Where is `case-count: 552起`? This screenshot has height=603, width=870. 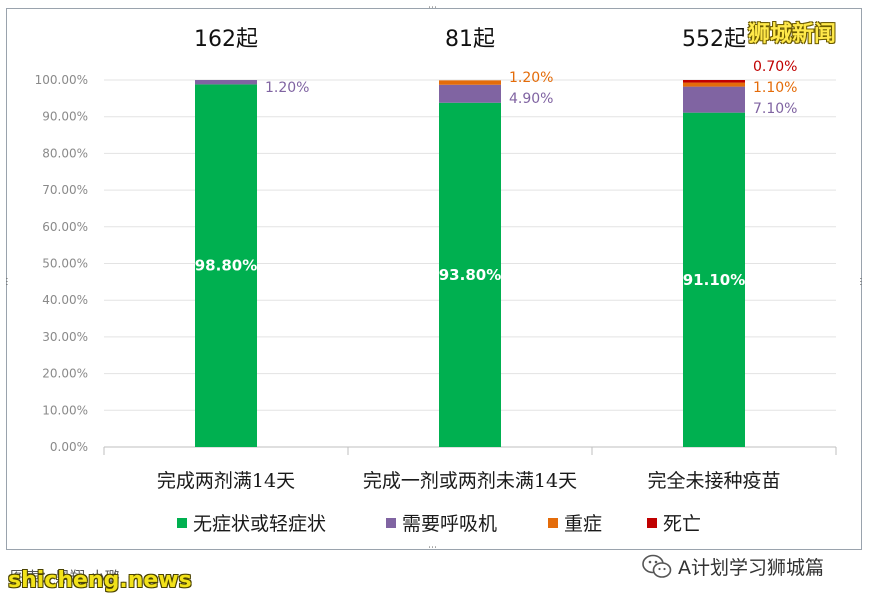 case-count: 552起 is located at coordinates (714, 39).